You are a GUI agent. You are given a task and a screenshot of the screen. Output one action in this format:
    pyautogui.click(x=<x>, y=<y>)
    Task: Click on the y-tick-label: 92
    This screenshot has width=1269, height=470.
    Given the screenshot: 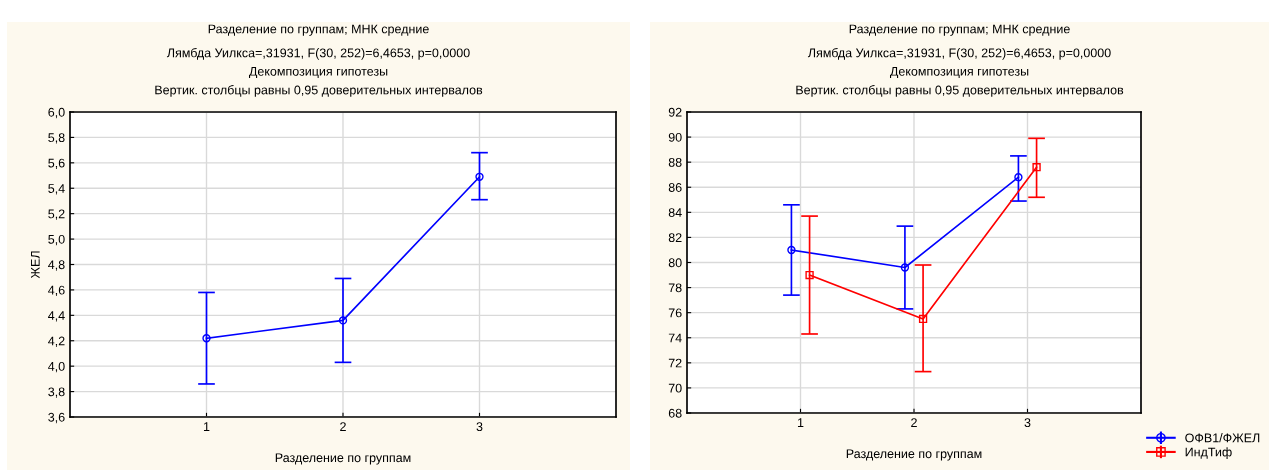 What is the action you would take?
    pyautogui.click(x=675, y=112)
    